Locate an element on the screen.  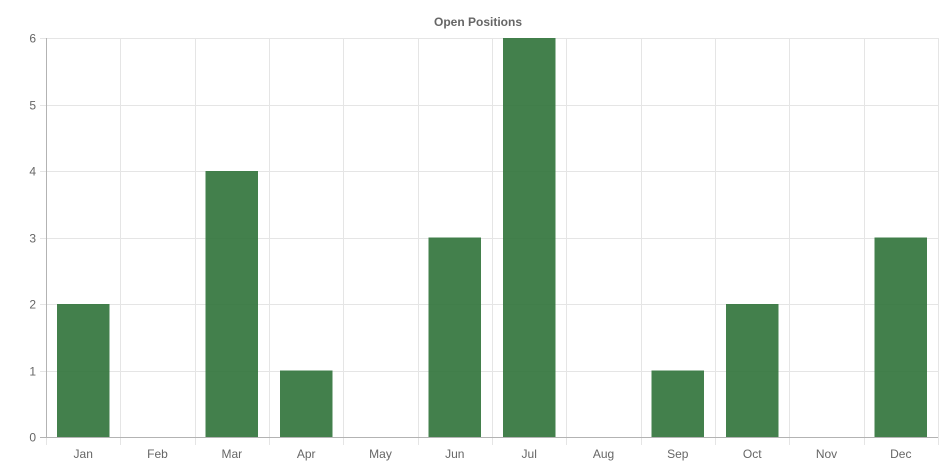
bar-jan is located at coordinates (83, 370).